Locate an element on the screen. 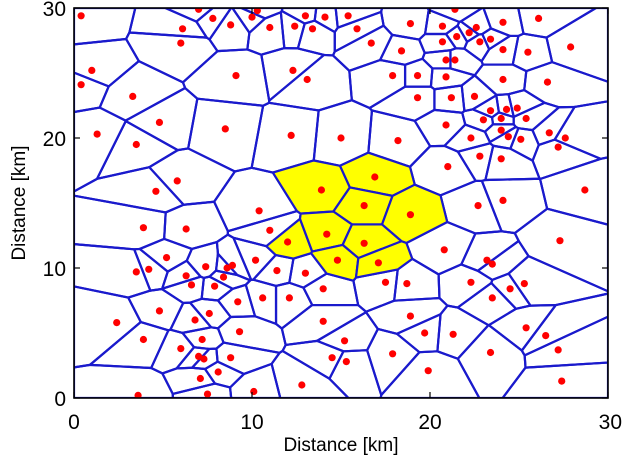 The image size is (624, 464). y-tick-label-0: 0 is located at coordinates (60, 399).